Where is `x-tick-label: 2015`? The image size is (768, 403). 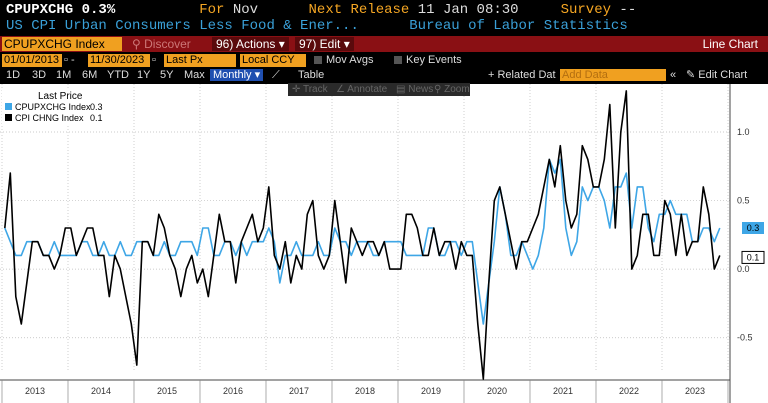
x-tick-label: 2015 is located at coordinates (167, 391).